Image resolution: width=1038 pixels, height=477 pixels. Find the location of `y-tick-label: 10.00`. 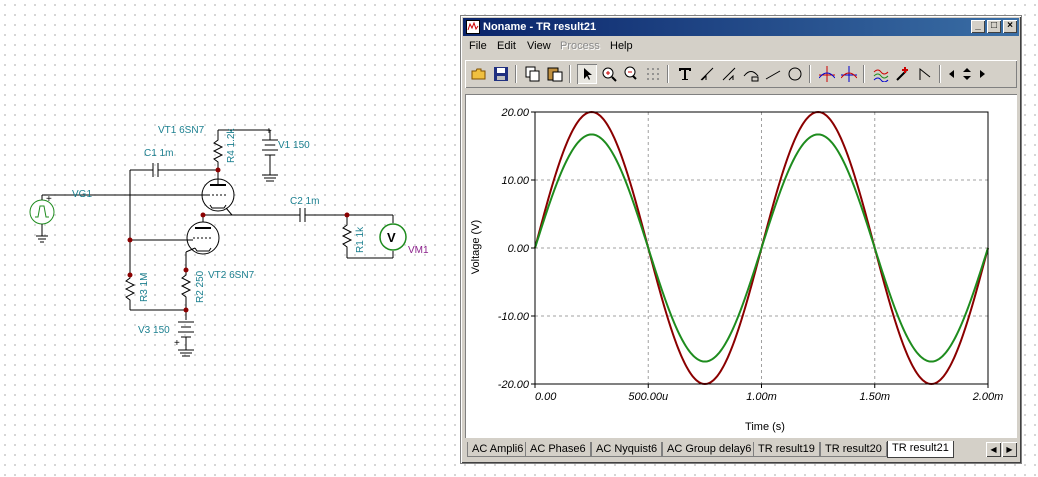

y-tick-label: 10.00 is located at coordinates (515, 181).